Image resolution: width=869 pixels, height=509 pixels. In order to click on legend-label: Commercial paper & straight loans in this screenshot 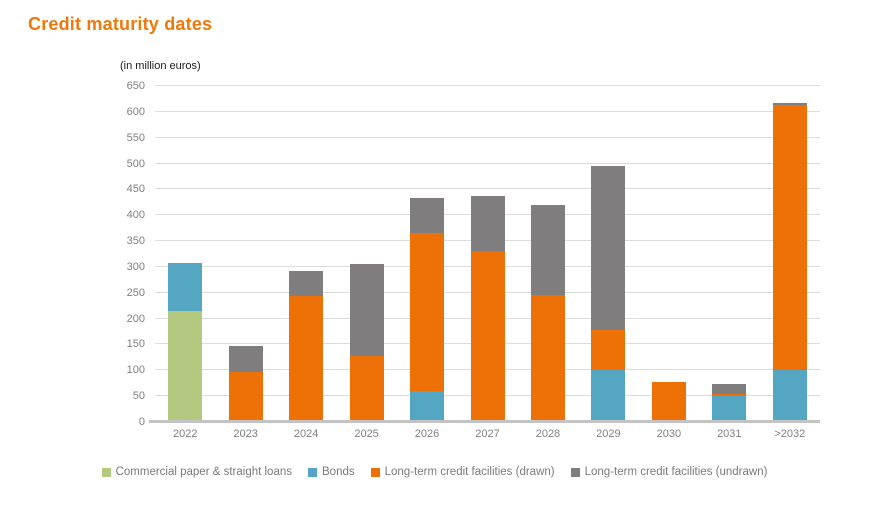, I will do `click(203, 472)`.